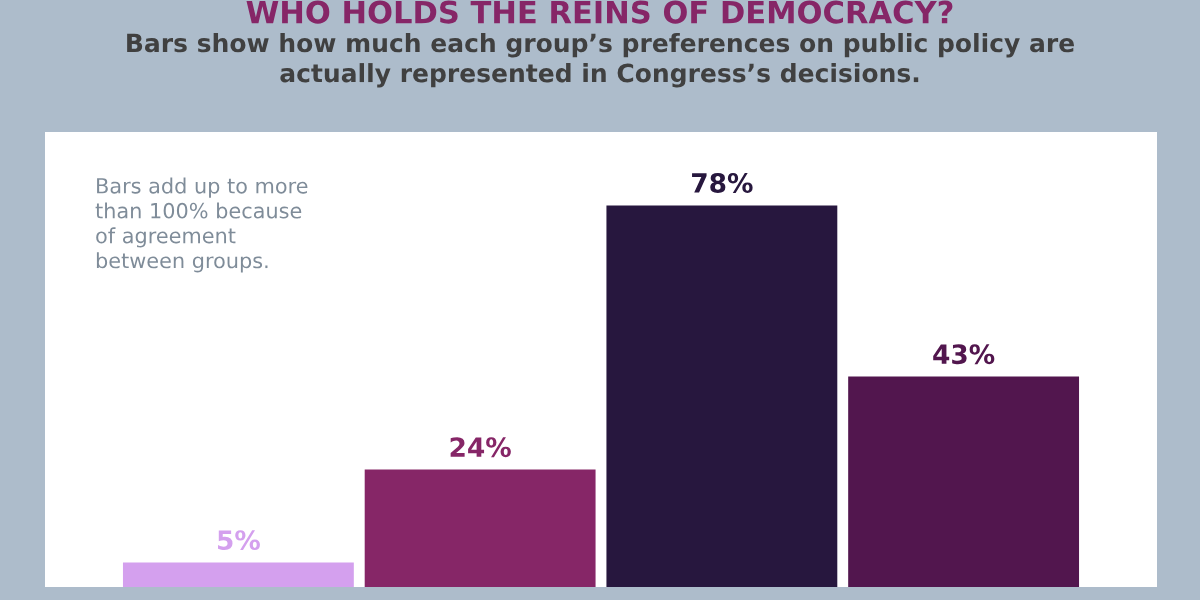 This screenshot has width=1200, height=600. Describe the element at coordinates (600, 60) in the screenshot. I see `chart-subtitle: Bars show how much each group’s preferences on public policy are actually represented in Congress’s decisions.` at that location.